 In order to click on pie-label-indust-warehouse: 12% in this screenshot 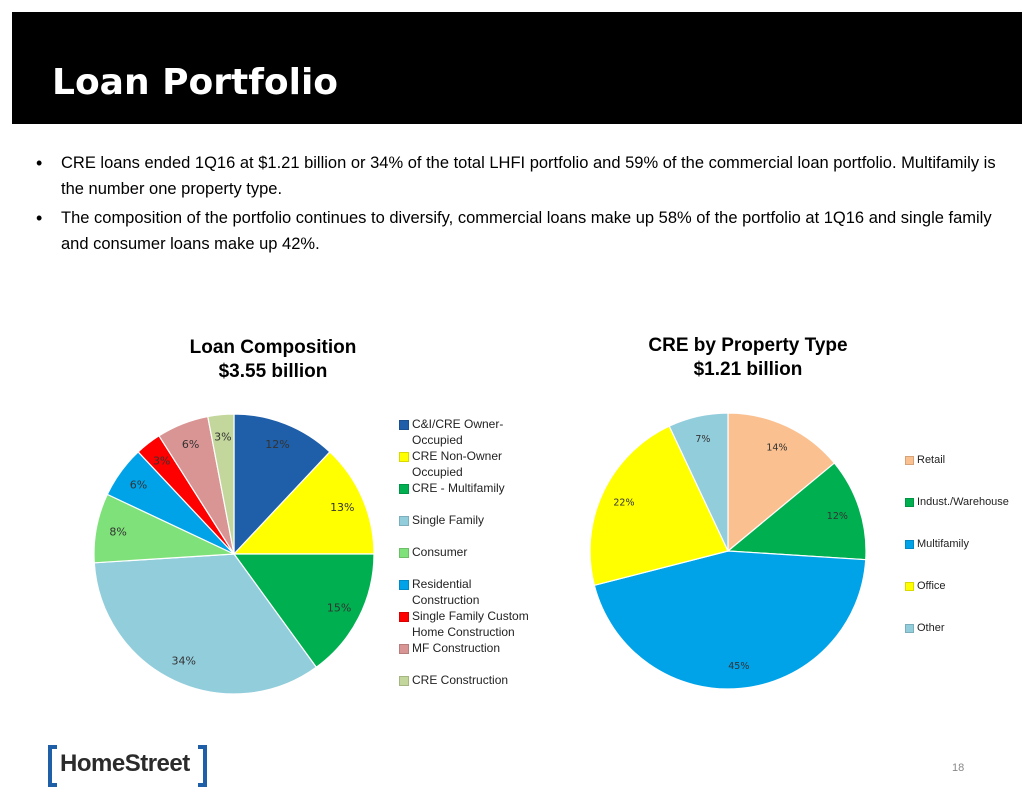, I will do `click(837, 516)`.